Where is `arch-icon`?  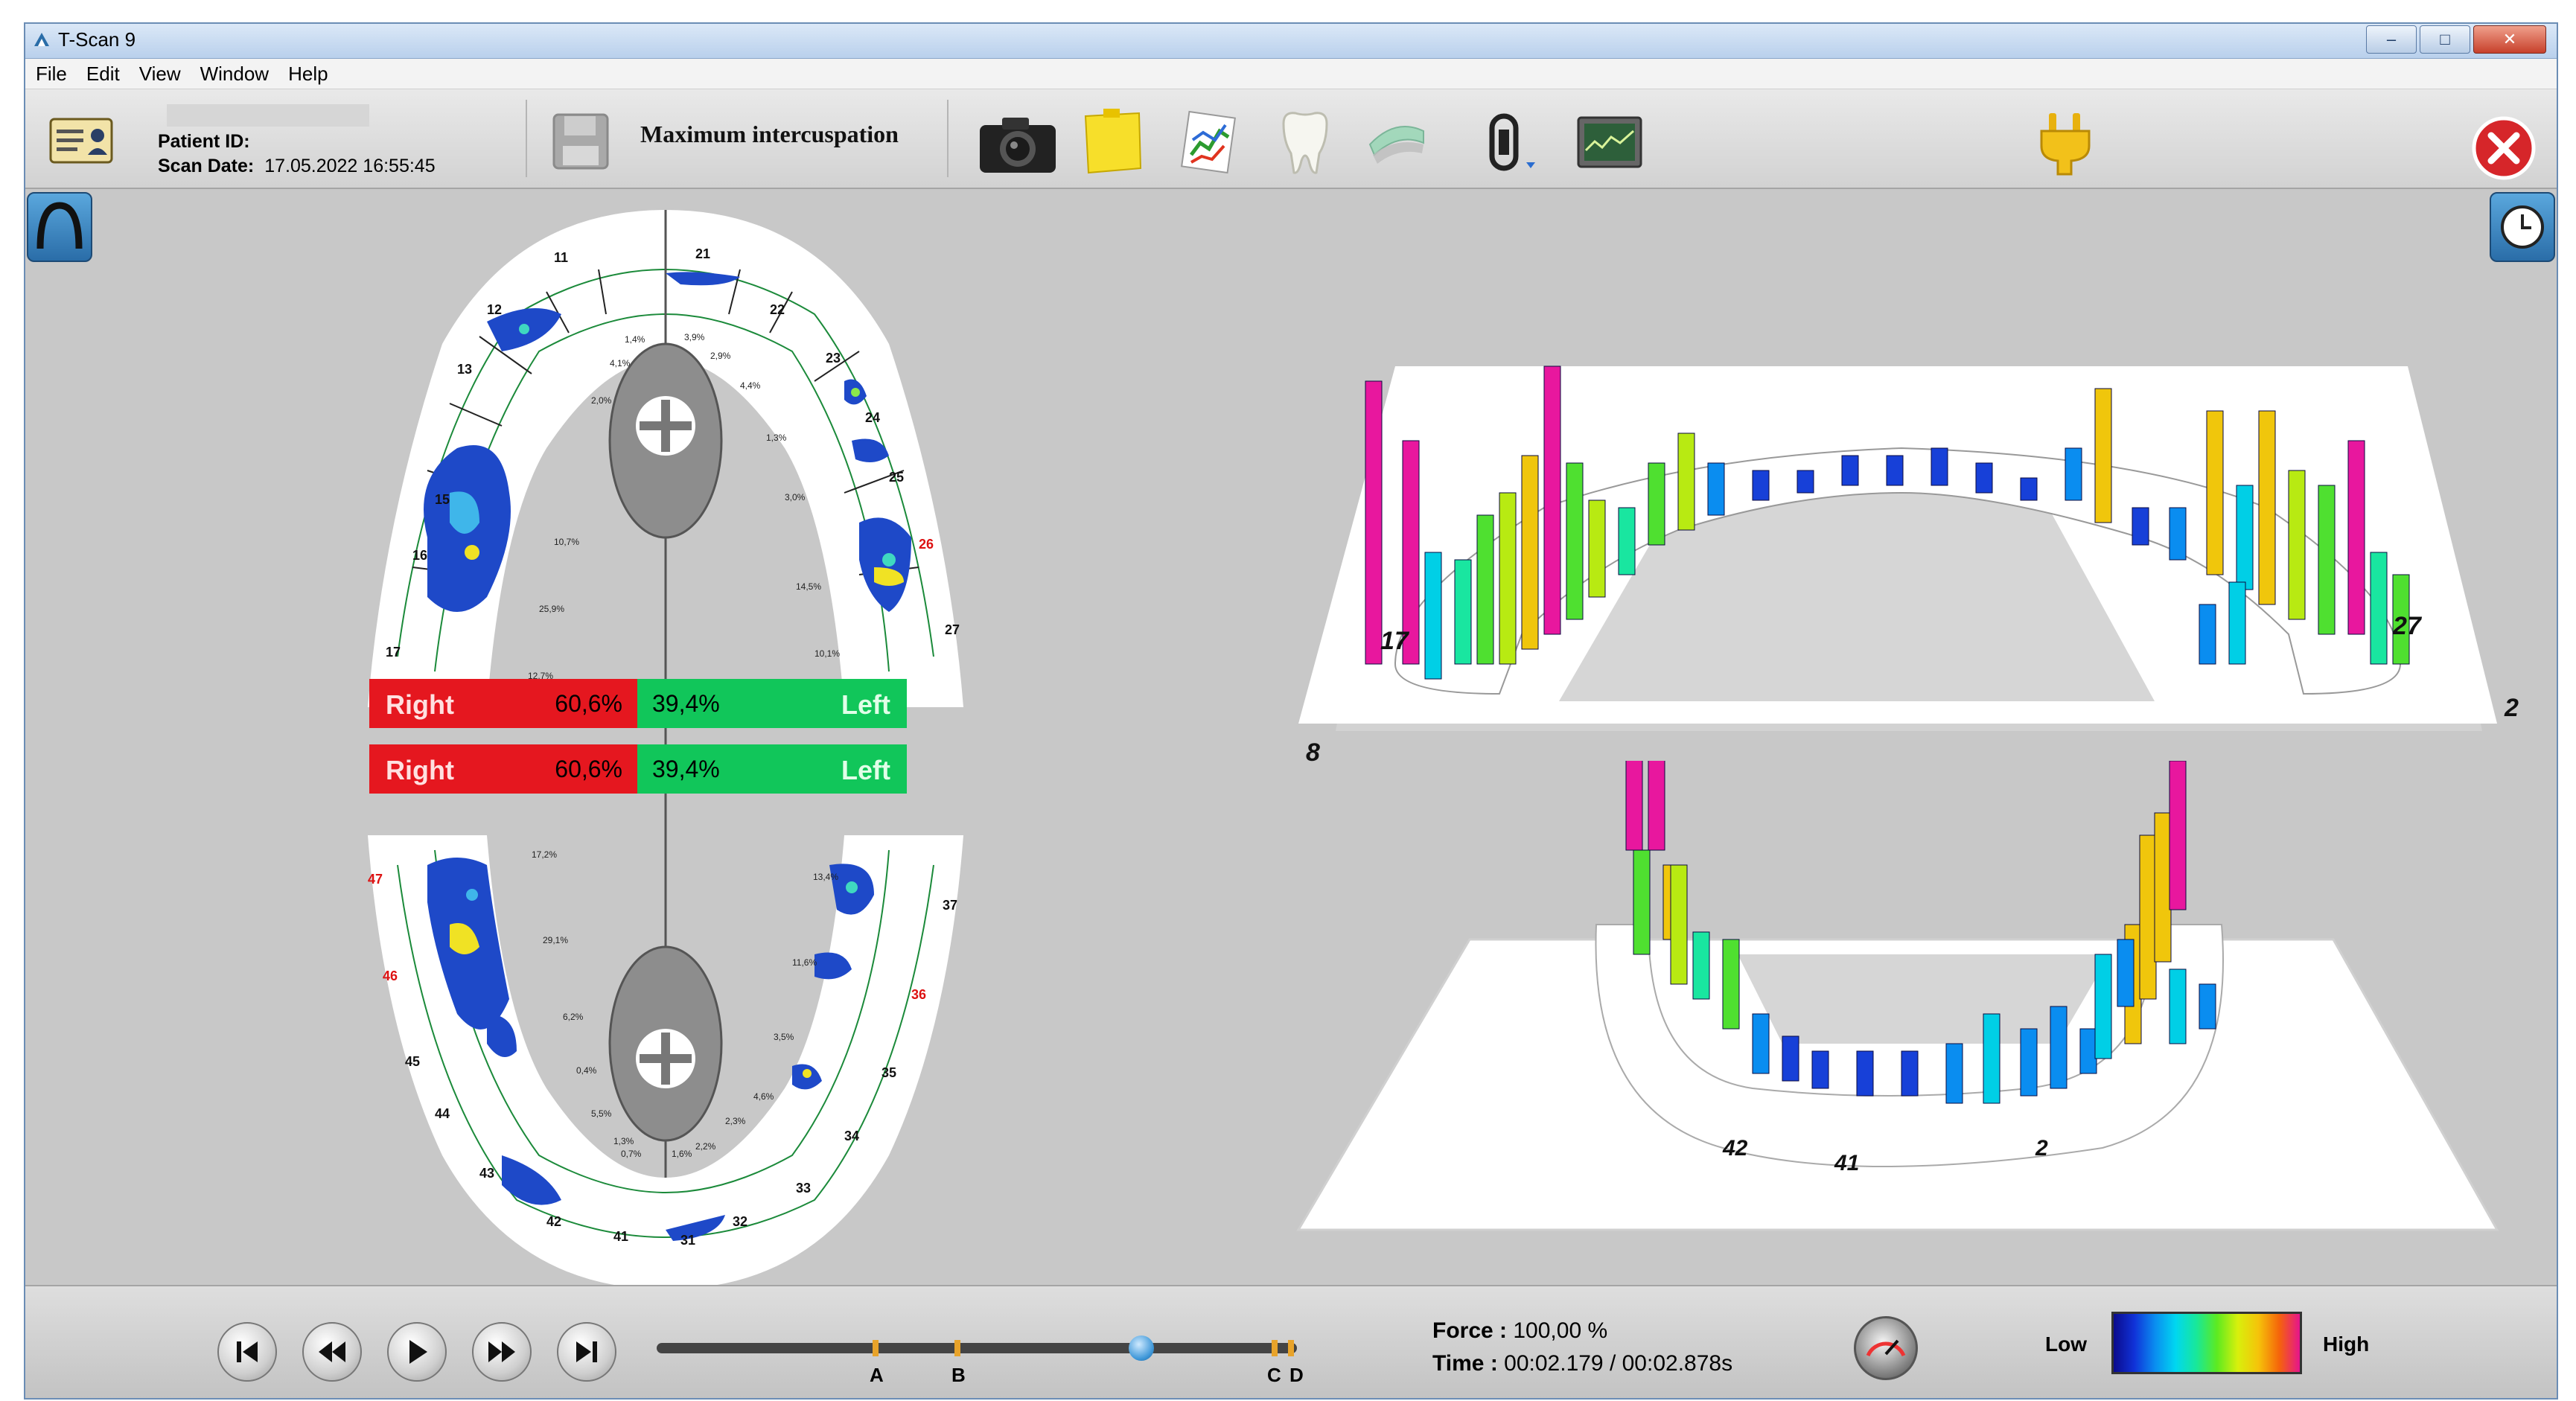
arch-icon is located at coordinates (1396, 142).